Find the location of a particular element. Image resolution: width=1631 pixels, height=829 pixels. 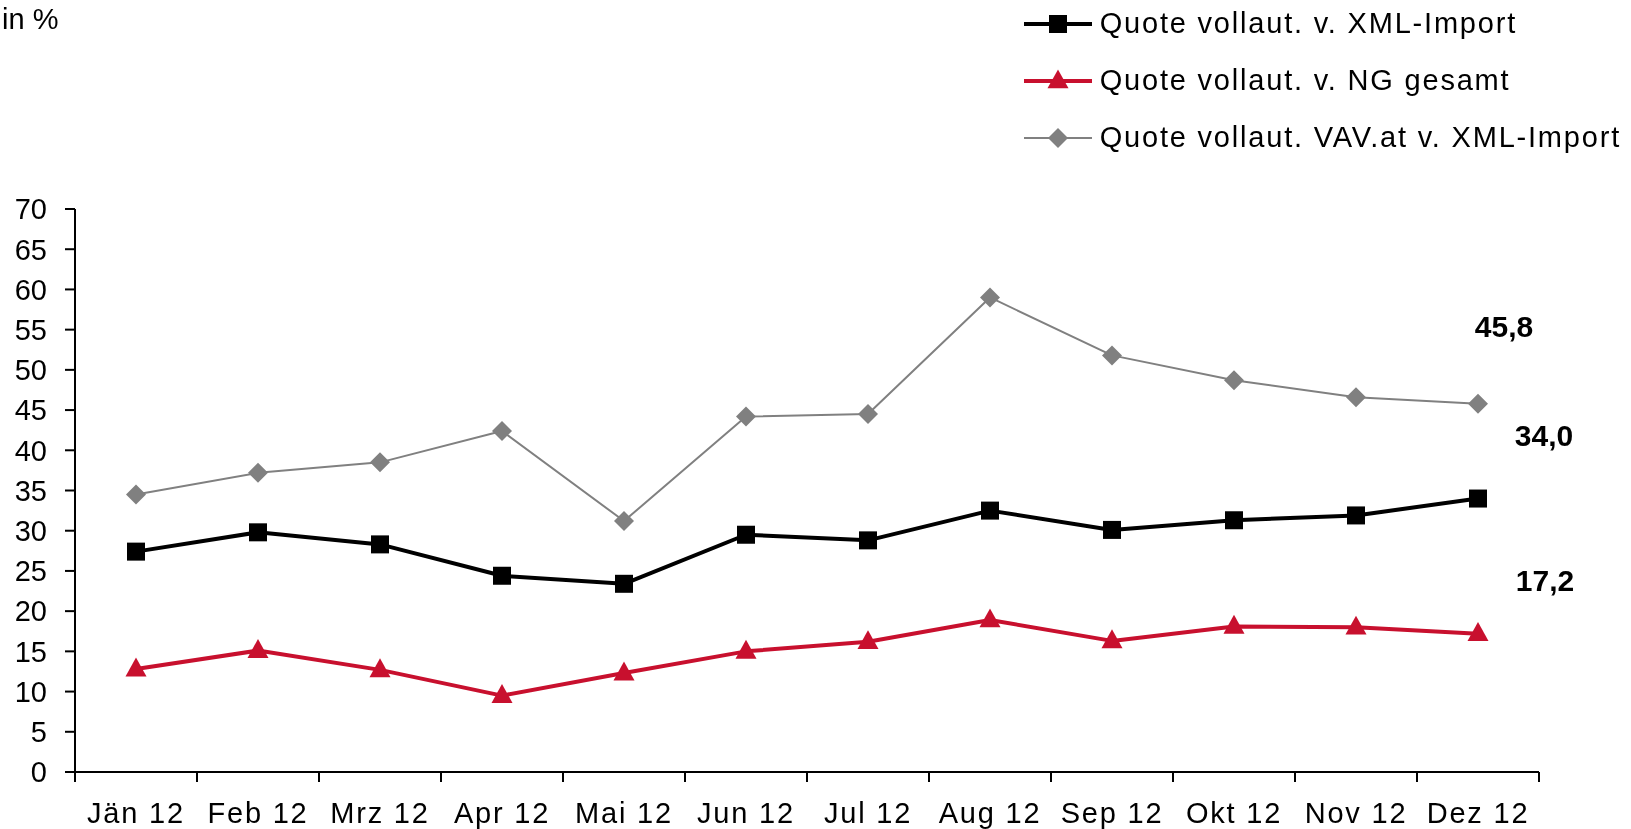

y-tick-label: 30 is located at coordinates (30, 531).